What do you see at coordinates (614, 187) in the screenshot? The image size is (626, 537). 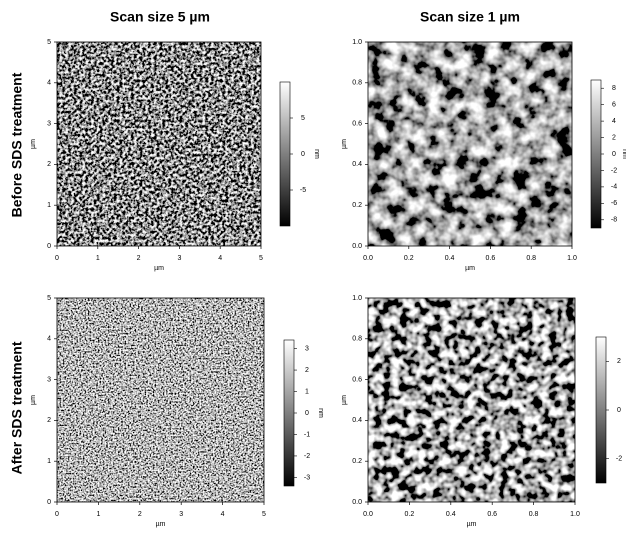 I see `colorbar-tick-label: -4` at bounding box center [614, 187].